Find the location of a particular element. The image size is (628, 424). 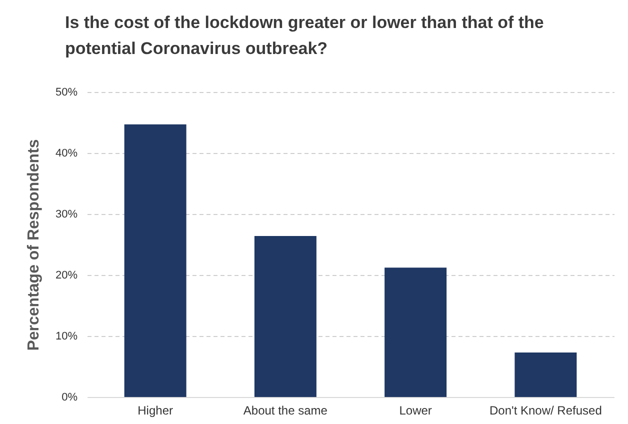

chart-title: Is the cost of the lockdown greater or lower than that of the potential Coronavirus outbreak? is located at coordinates (304, 35).